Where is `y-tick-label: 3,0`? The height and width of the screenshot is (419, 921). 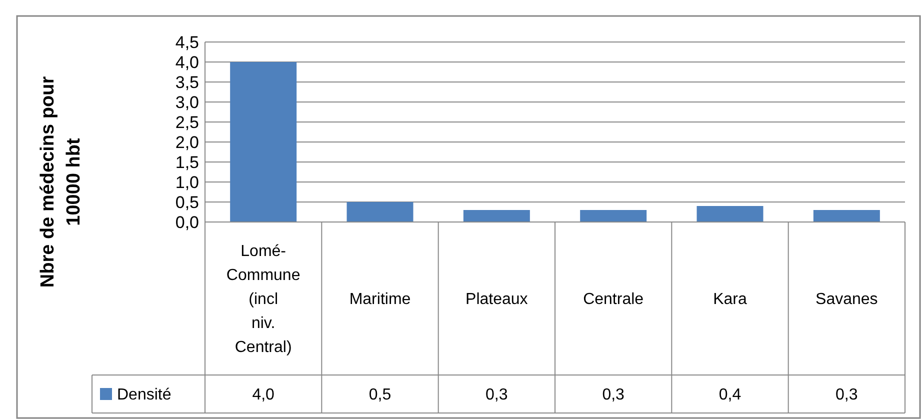 y-tick-label: 3,0 is located at coordinates (187, 102).